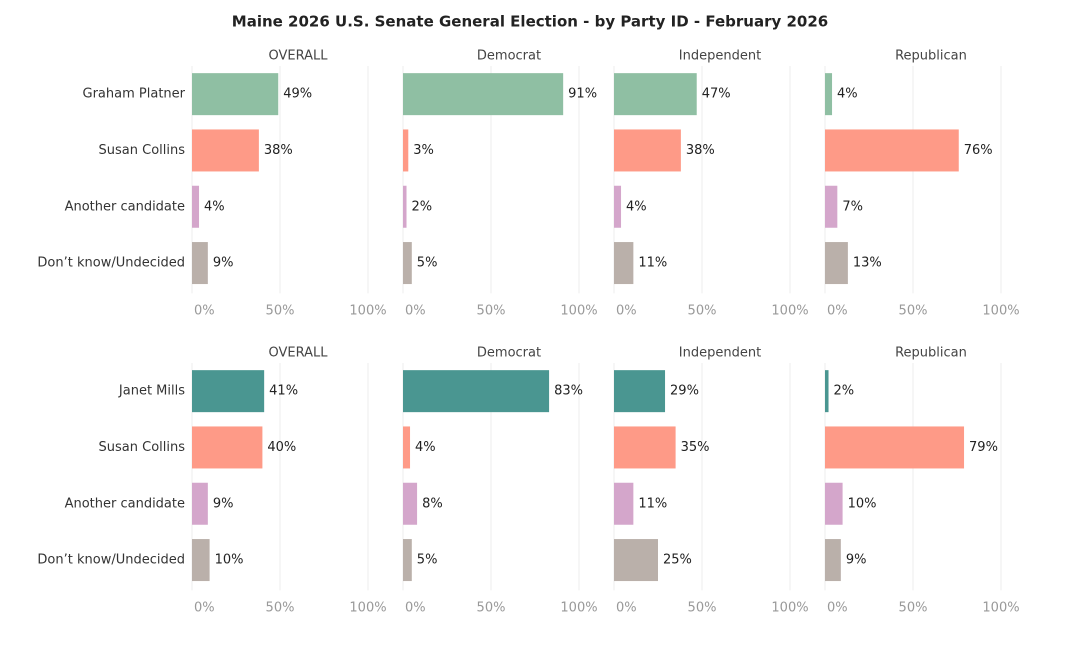 The image size is (1069, 651). What do you see at coordinates (281, 447) in the screenshot?
I see `value-label: 40%` at bounding box center [281, 447].